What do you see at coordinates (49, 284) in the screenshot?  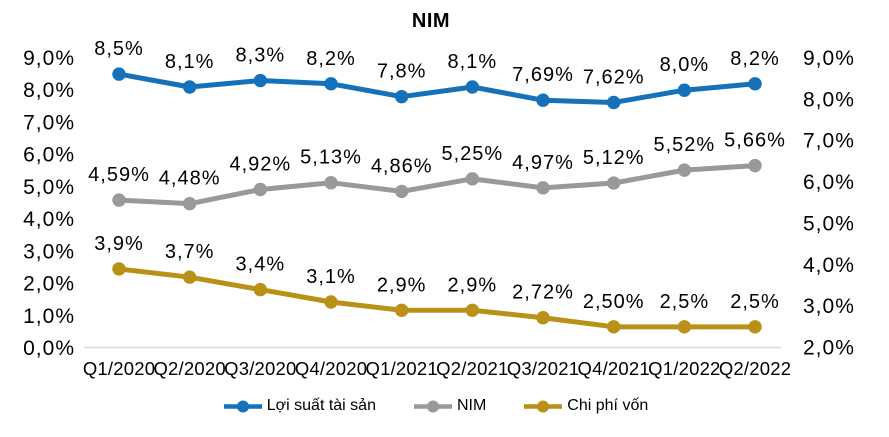 I see `left-axis-tick-label: 2,0%` at bounding box center [49, 284].